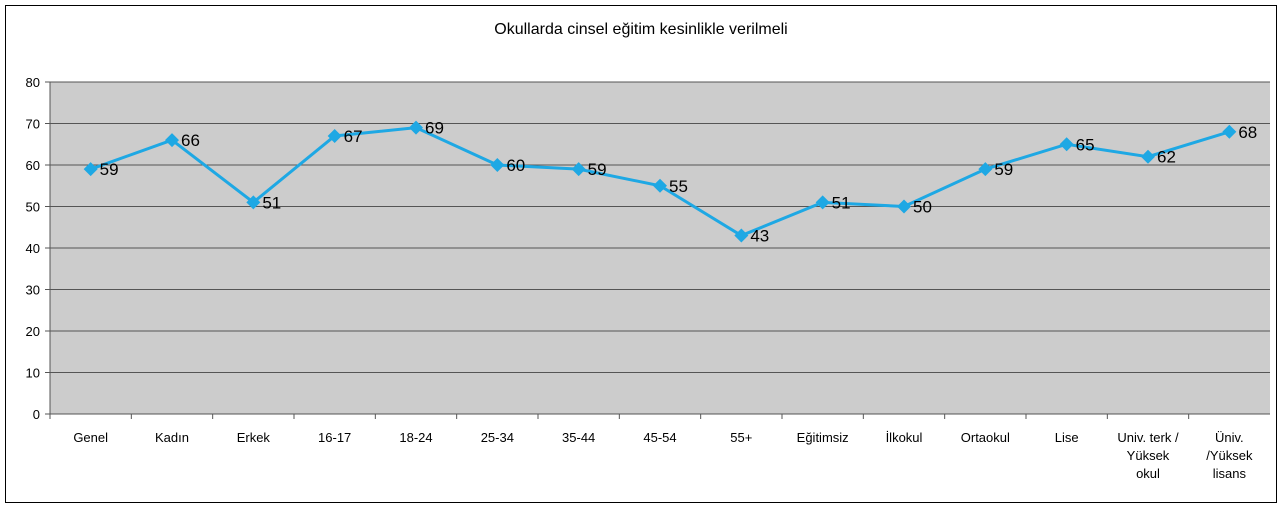 The width and height of the screenshot is (1283, 508). Describe the element at coordinates (659, 437) in the screenshot. I see `x-tick-label: 45-54` at that location.